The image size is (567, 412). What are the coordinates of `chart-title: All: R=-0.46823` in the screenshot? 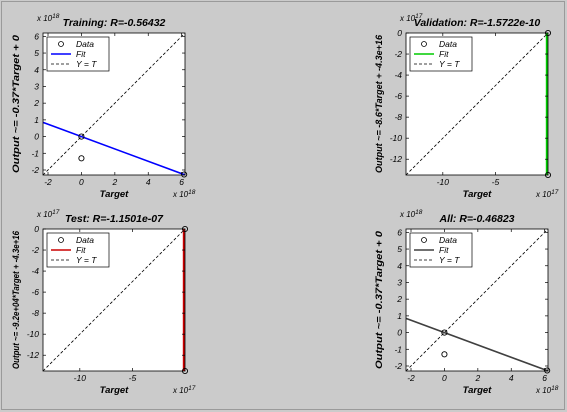 It's located at (477, 219).